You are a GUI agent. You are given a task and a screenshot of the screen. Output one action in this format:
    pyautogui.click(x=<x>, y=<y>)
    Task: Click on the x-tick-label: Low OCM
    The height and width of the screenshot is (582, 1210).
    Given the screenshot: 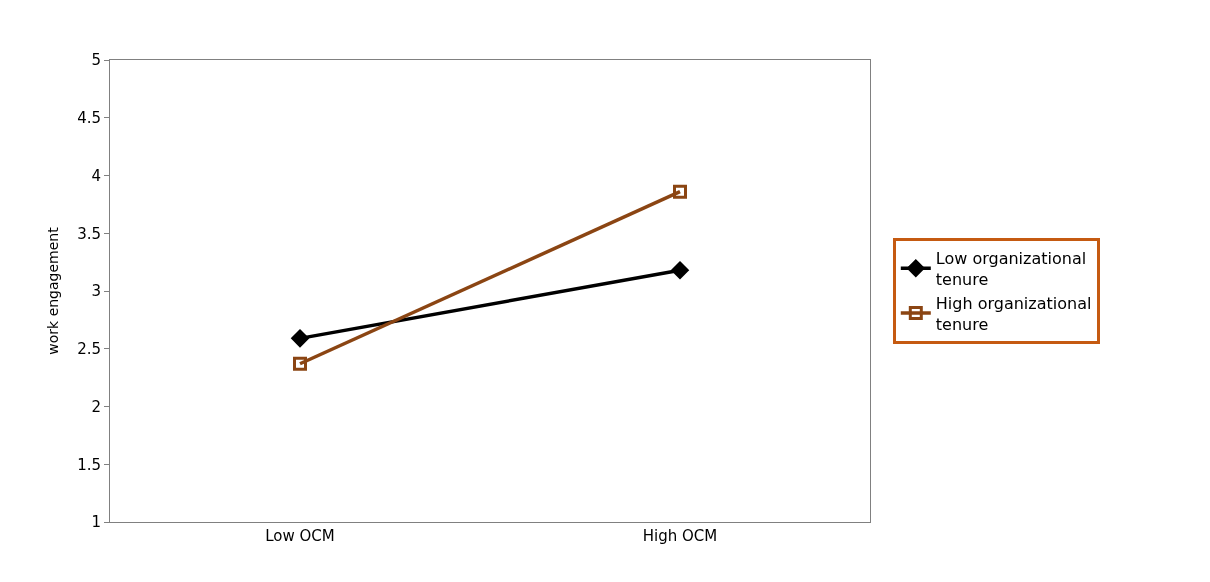 What is the action you would take?
    pyautogui.click(x=300, y=536)
    